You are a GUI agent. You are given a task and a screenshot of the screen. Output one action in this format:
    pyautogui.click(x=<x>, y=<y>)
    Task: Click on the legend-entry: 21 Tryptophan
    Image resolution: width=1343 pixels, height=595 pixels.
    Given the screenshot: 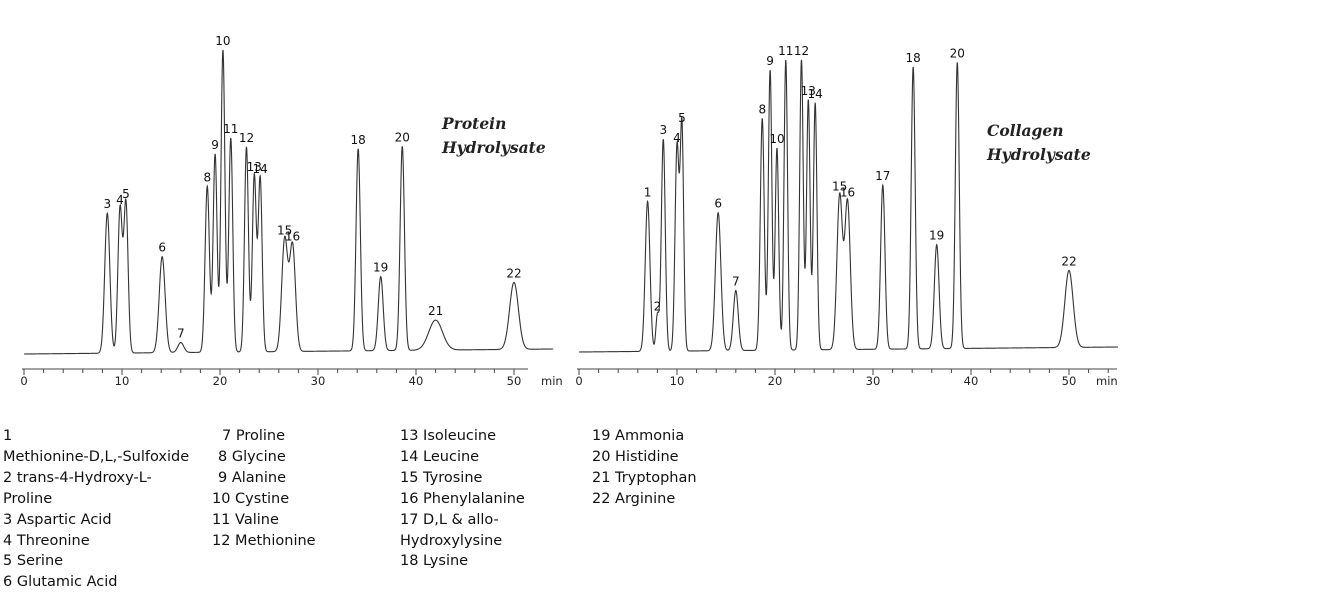 What is the action you would take?
    pyautogui.click(x=644, y=477)
    